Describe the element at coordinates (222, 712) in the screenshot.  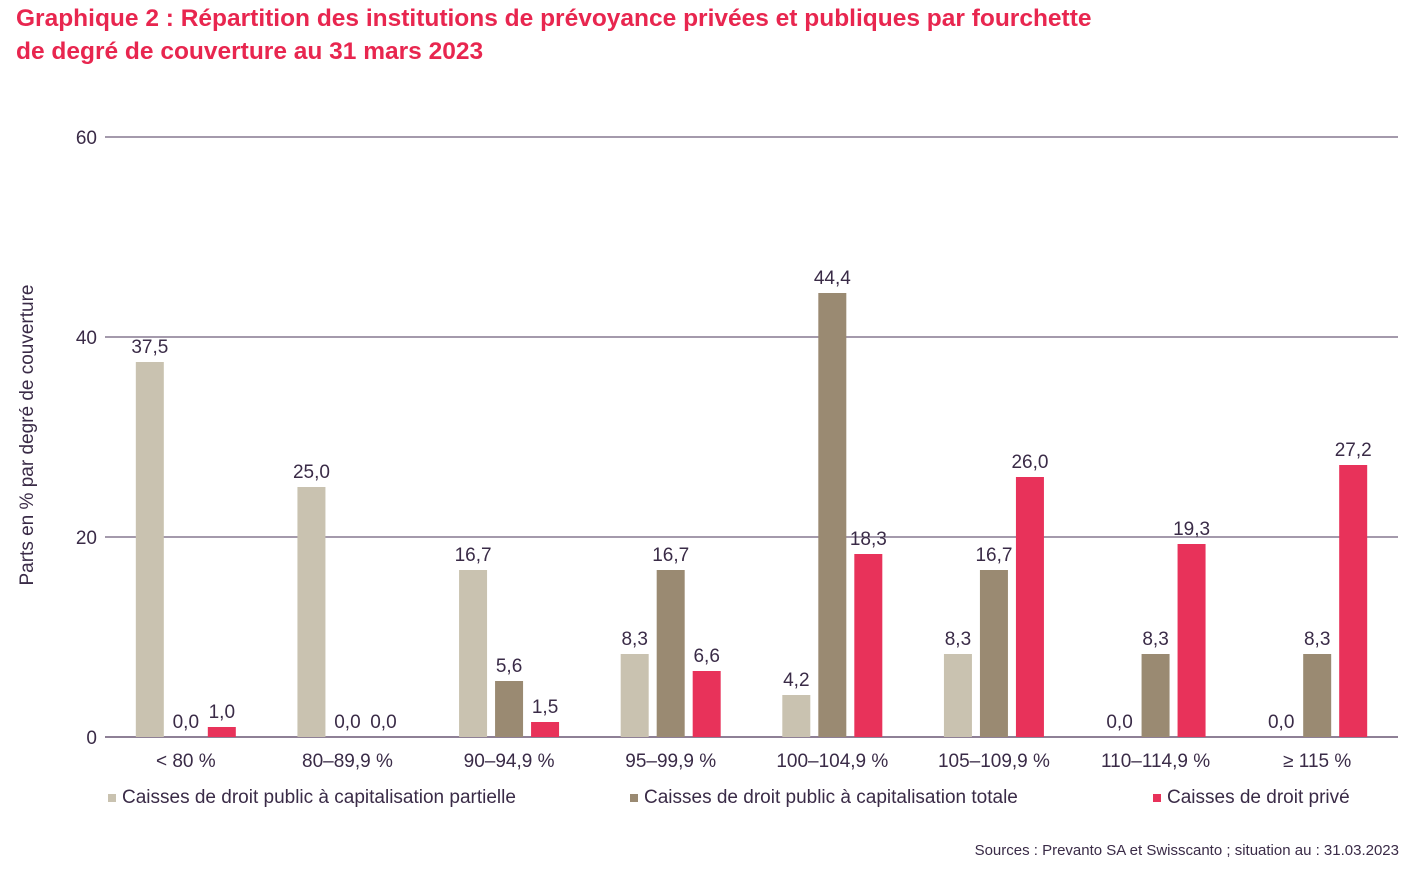
I see `data-label: 1,0` at that location.